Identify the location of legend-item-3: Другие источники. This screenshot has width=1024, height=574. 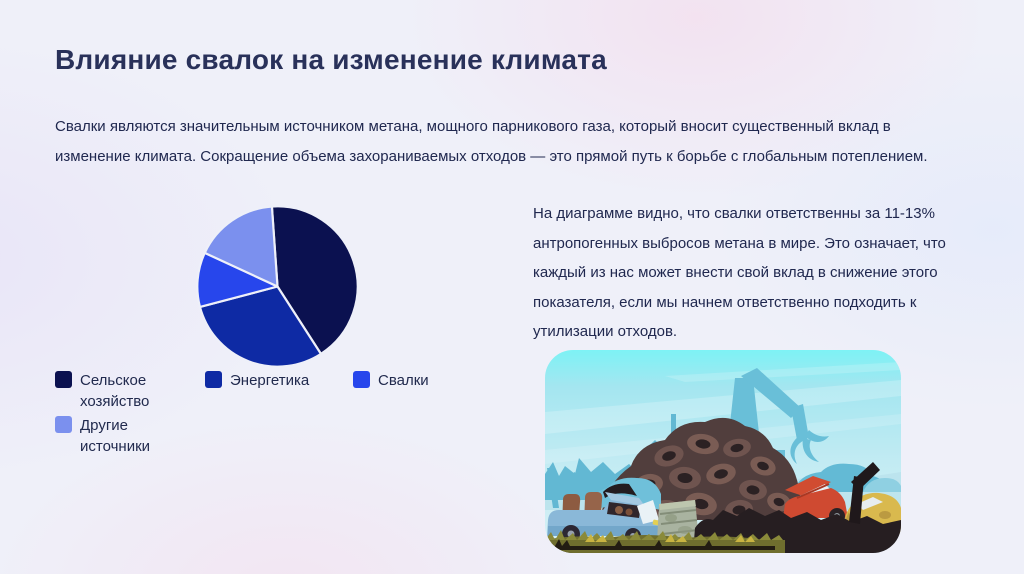
(109, 436).